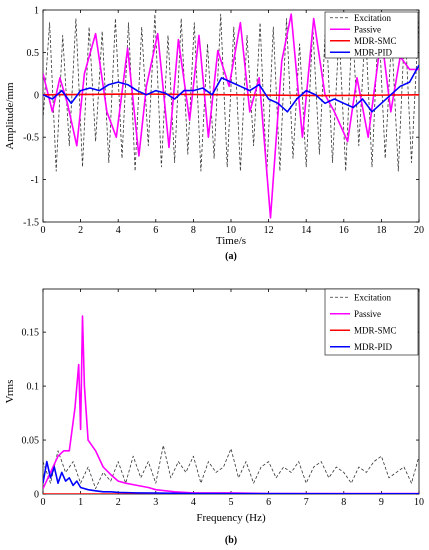 The image size is (429, 550). Describe the element at coordinates (31, 333) in the screenshot. I see `y-tick-label: 0.15` at that location.